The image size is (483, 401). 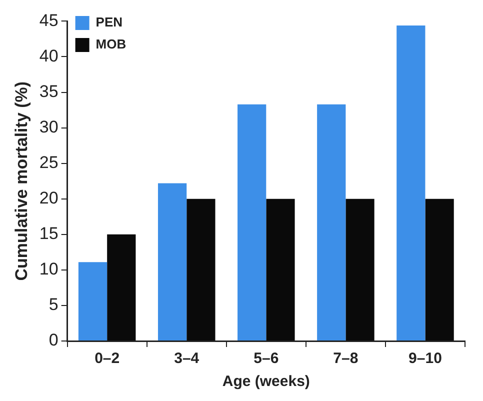 I want to click on y-tick-label: 15, so click(x=48, y=234).